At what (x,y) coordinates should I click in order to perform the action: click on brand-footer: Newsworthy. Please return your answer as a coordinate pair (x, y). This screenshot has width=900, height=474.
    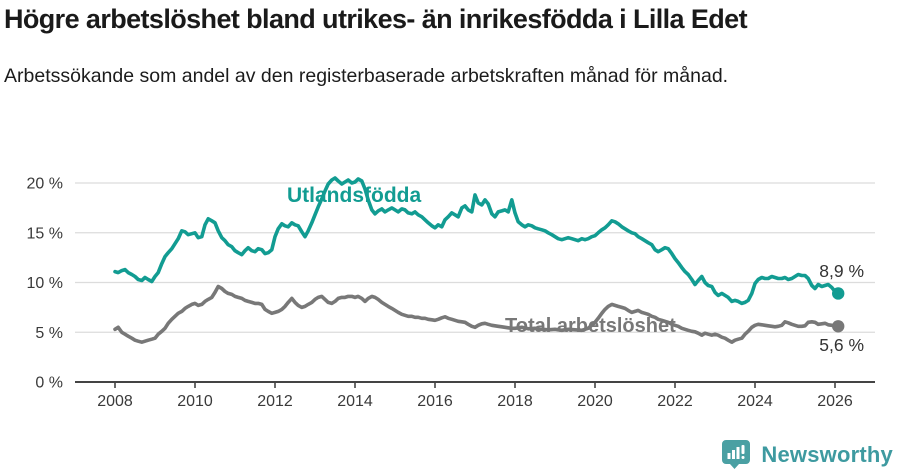
    Looking at the image, I should click on (807, 454).